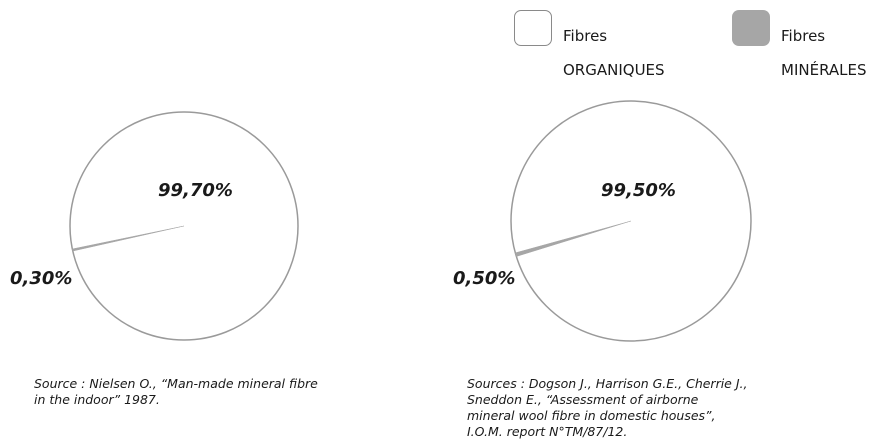 This screenshot has width=874, height=440. I want to click on pie1-organic-label: 99,70%, so click(195, 190).